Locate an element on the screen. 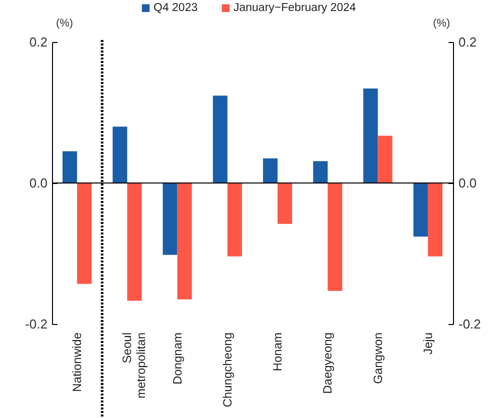  y-axis-title: (%) is located at coordinates (65, 24).